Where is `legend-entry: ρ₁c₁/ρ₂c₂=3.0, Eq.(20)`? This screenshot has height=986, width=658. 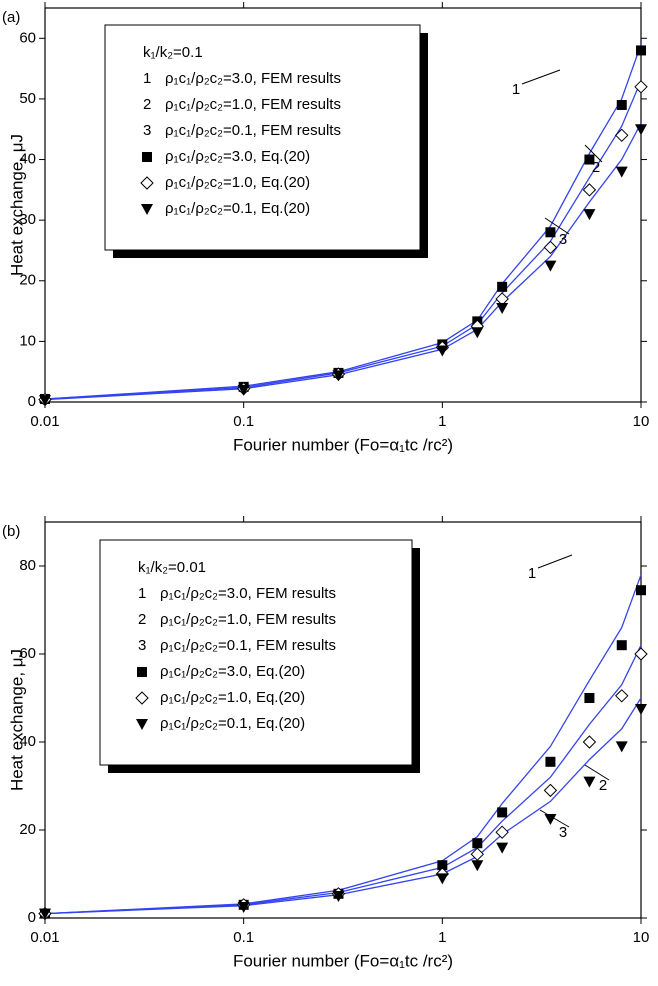
legend-entry: ρ₁c₁/ρ₂c₂=3.0, Eq.(20) is located at coordinates (232, 671).